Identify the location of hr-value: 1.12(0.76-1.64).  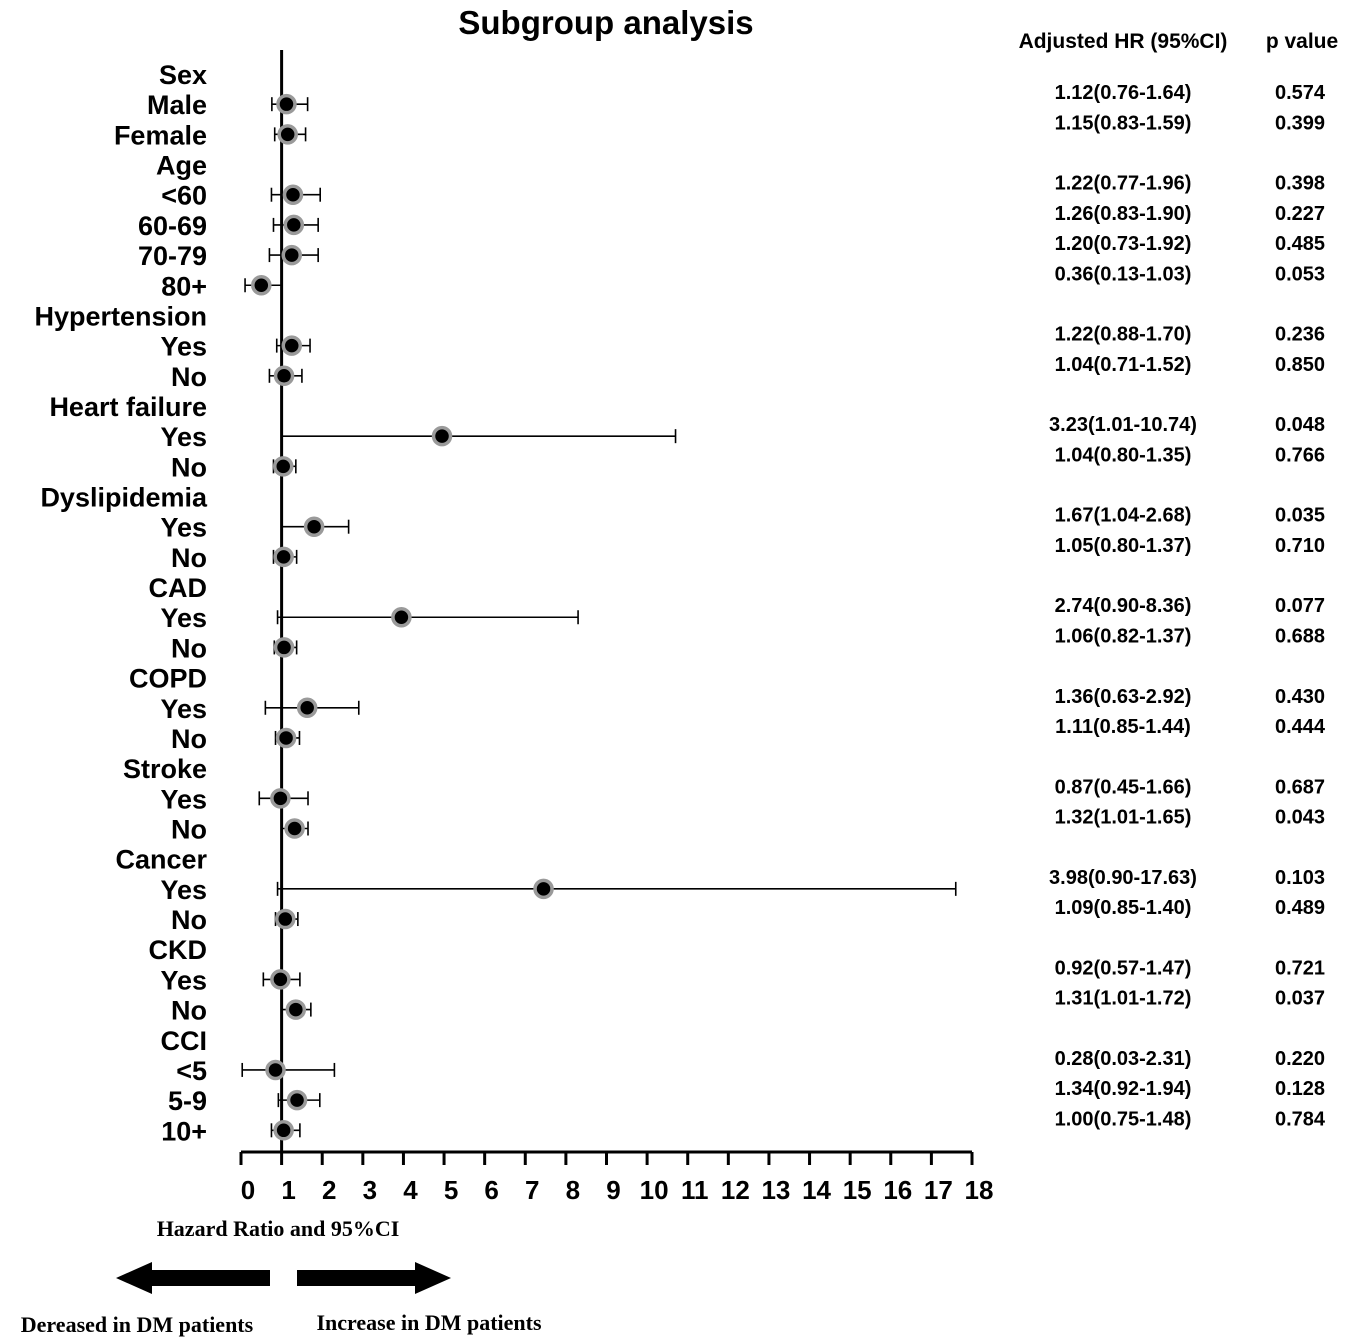
(1123, 93).